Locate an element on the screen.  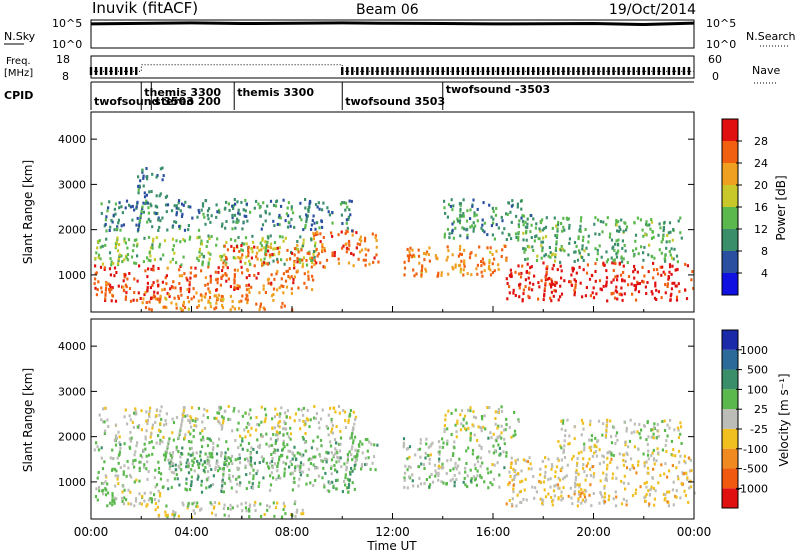
colorbar-cell is located at coordinates (730, 359).